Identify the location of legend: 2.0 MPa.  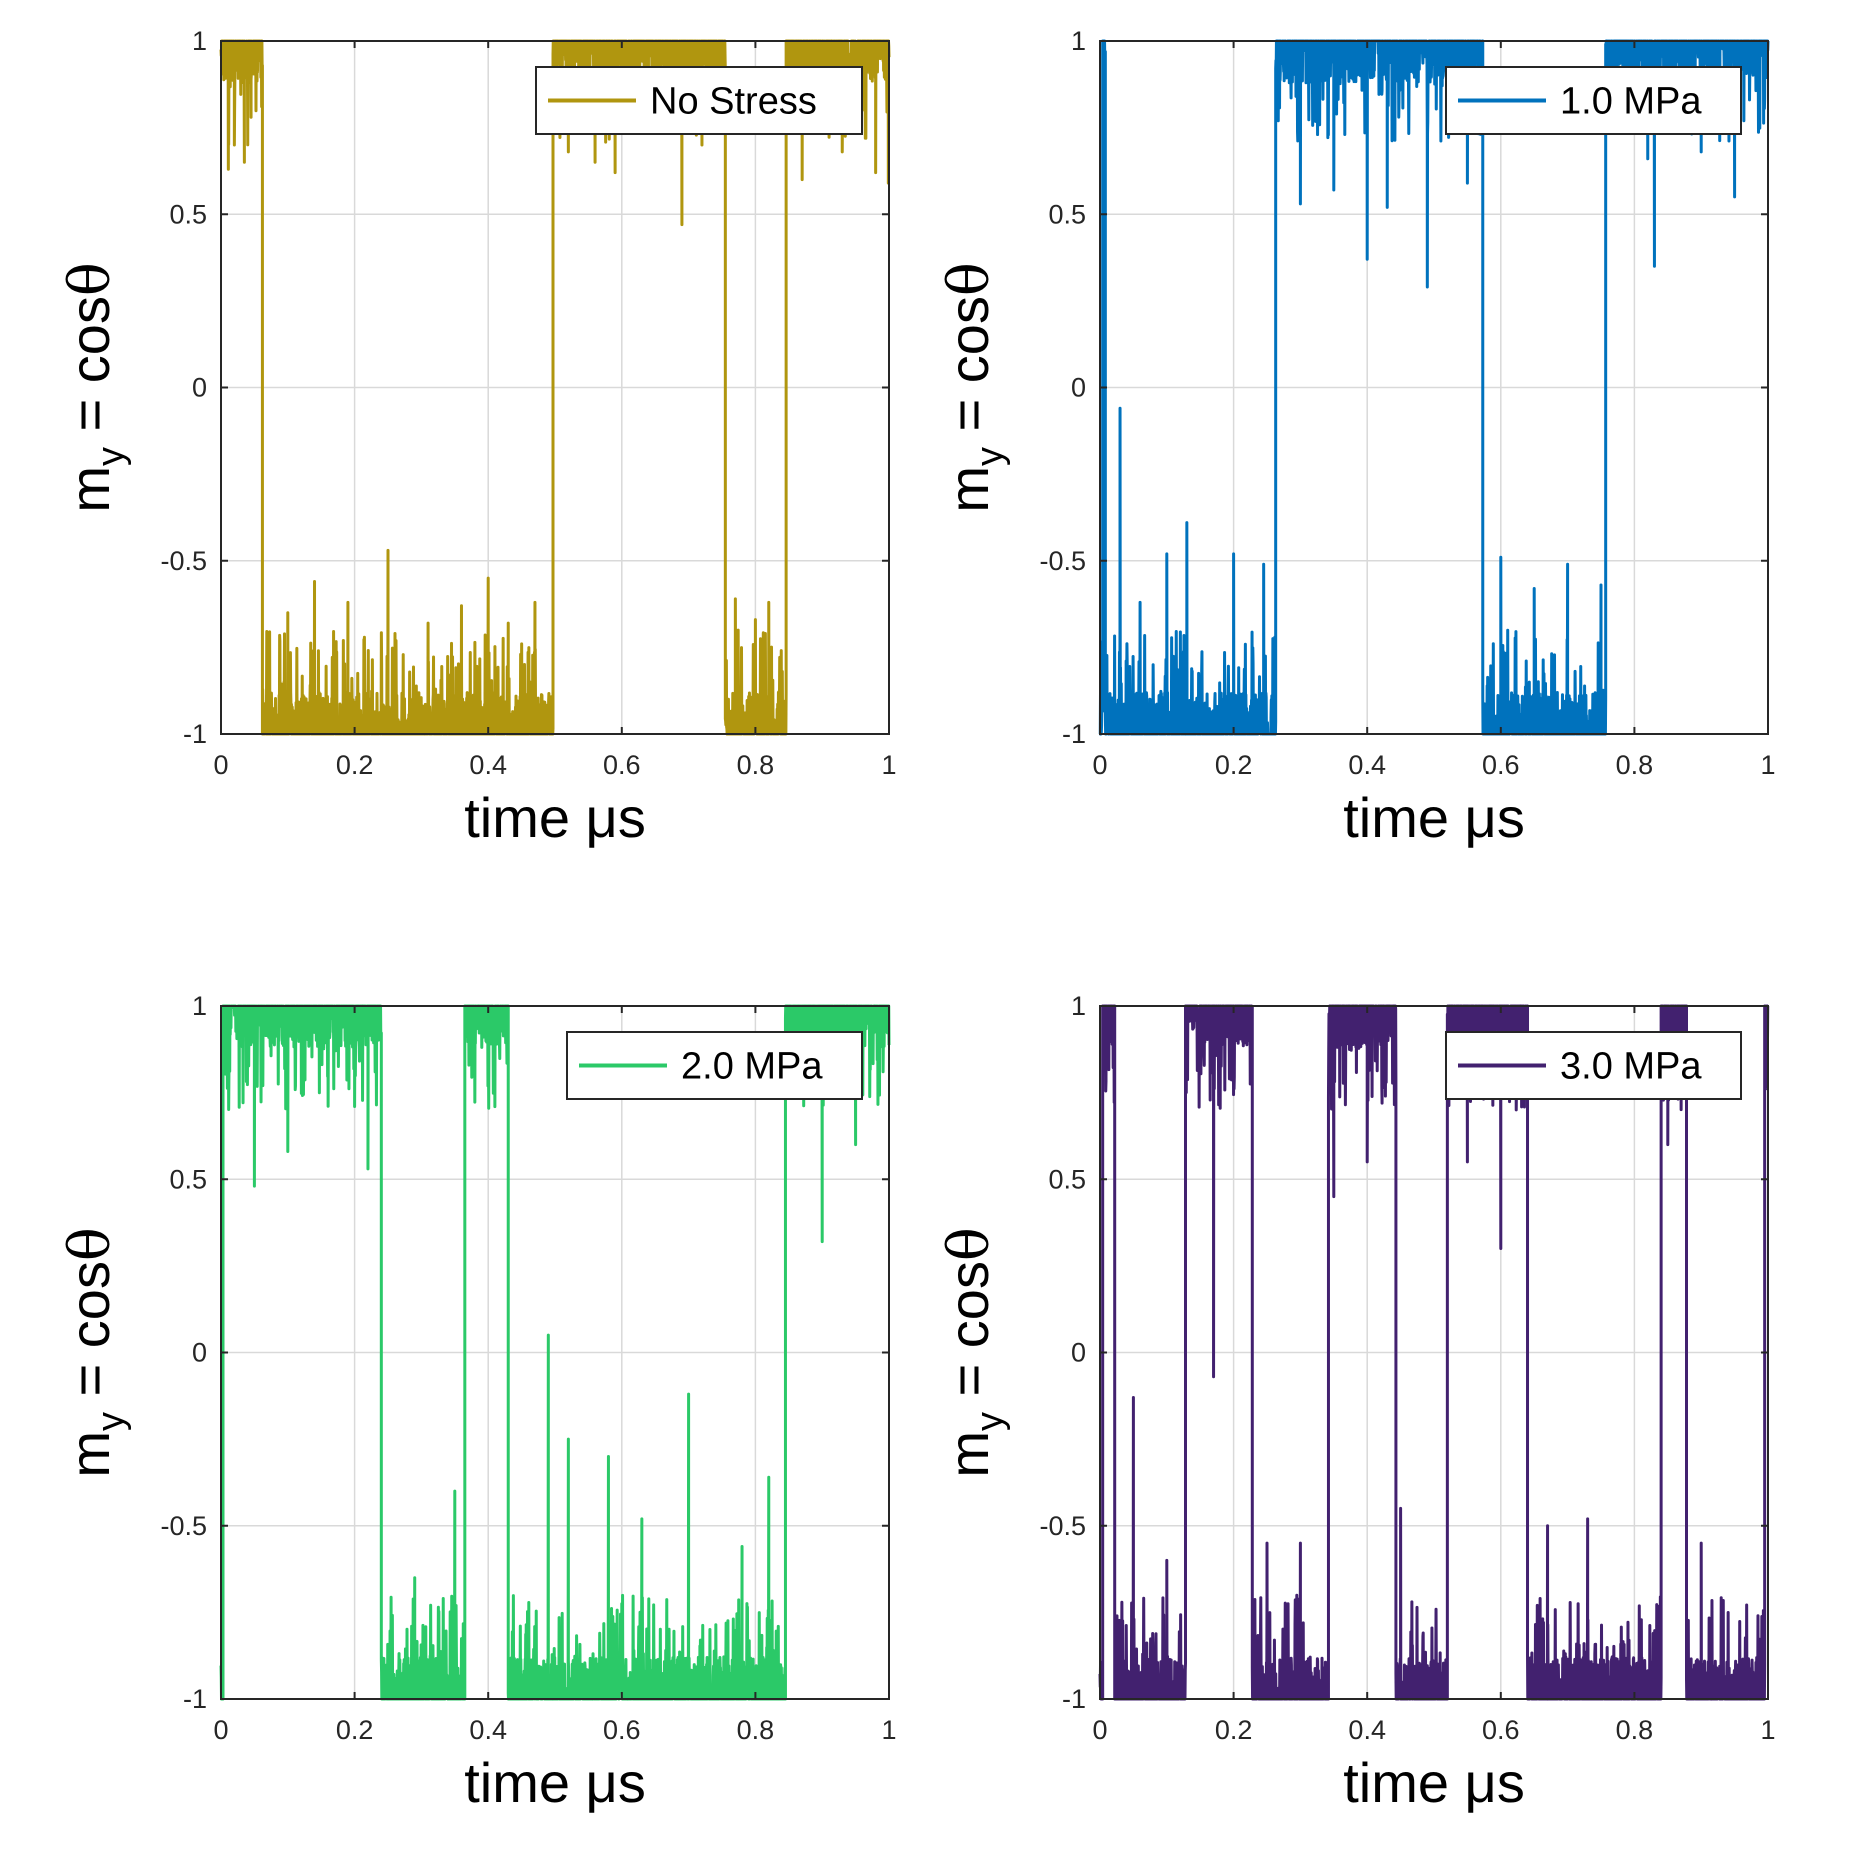
(714, 1065).